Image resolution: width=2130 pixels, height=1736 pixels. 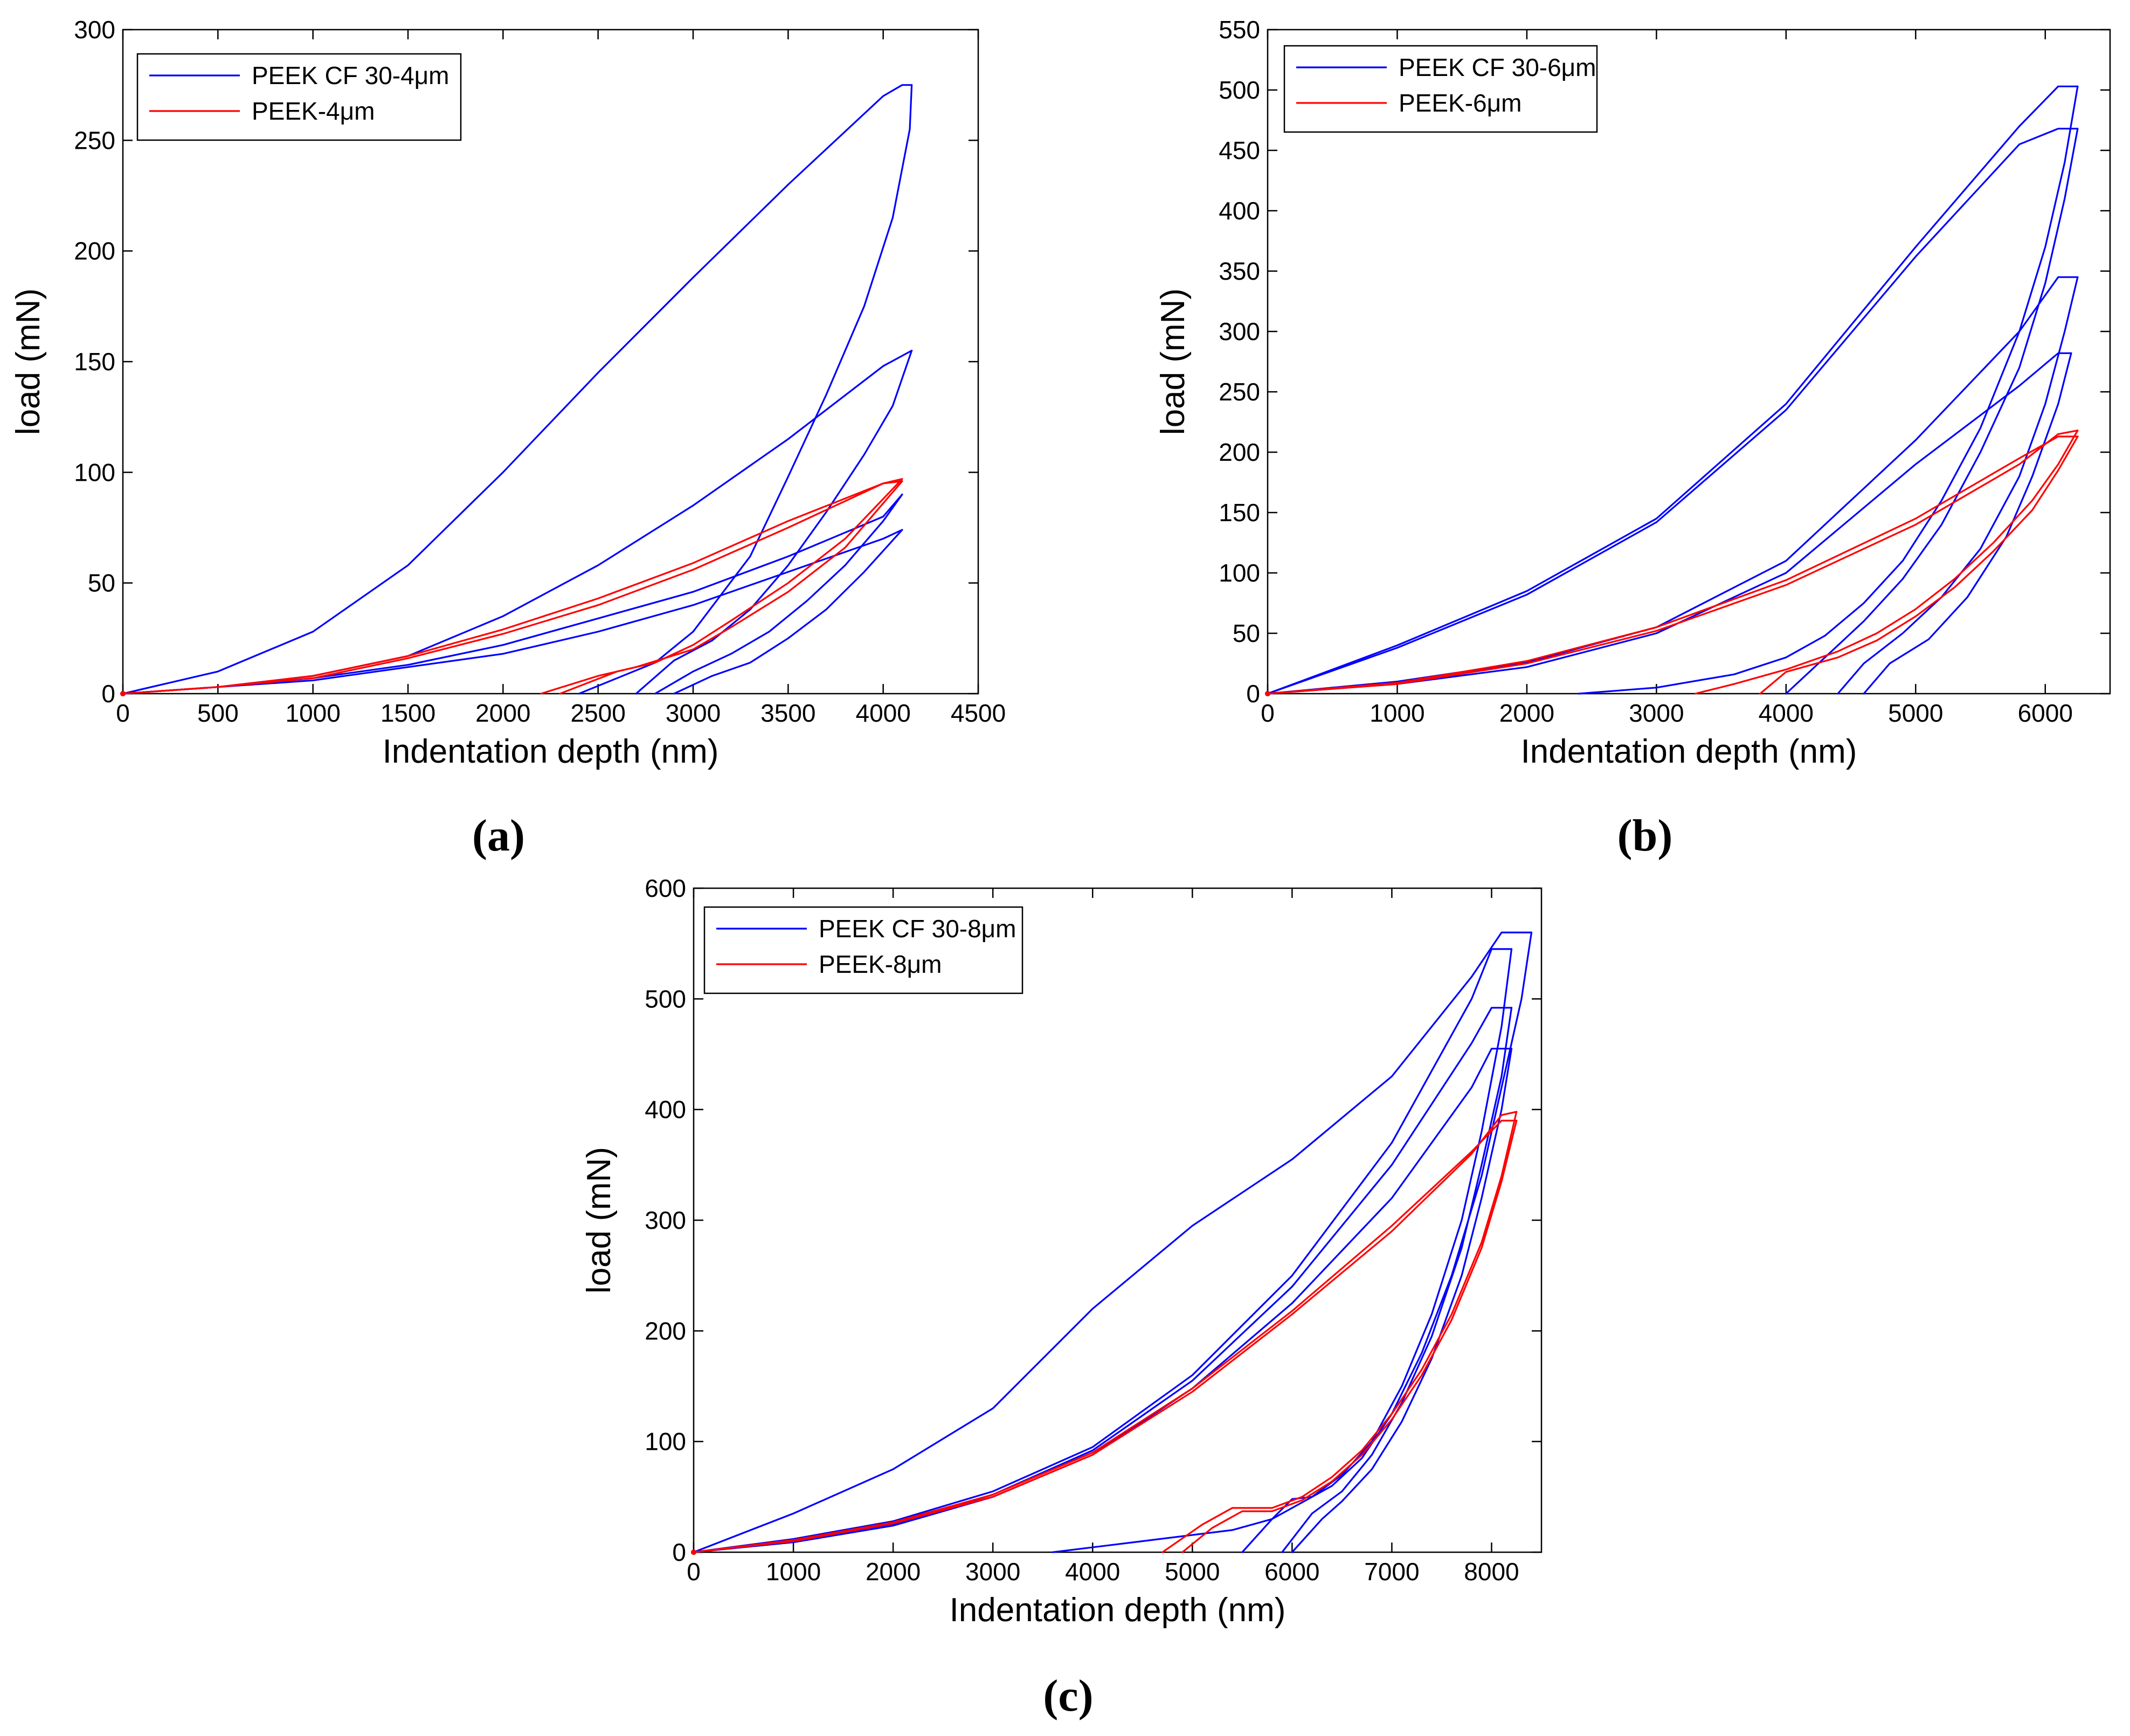 What do you see at coordinates (499, 836) in the screenshot?
I see `panel-label: (a)` at bounding box center [499, 836].